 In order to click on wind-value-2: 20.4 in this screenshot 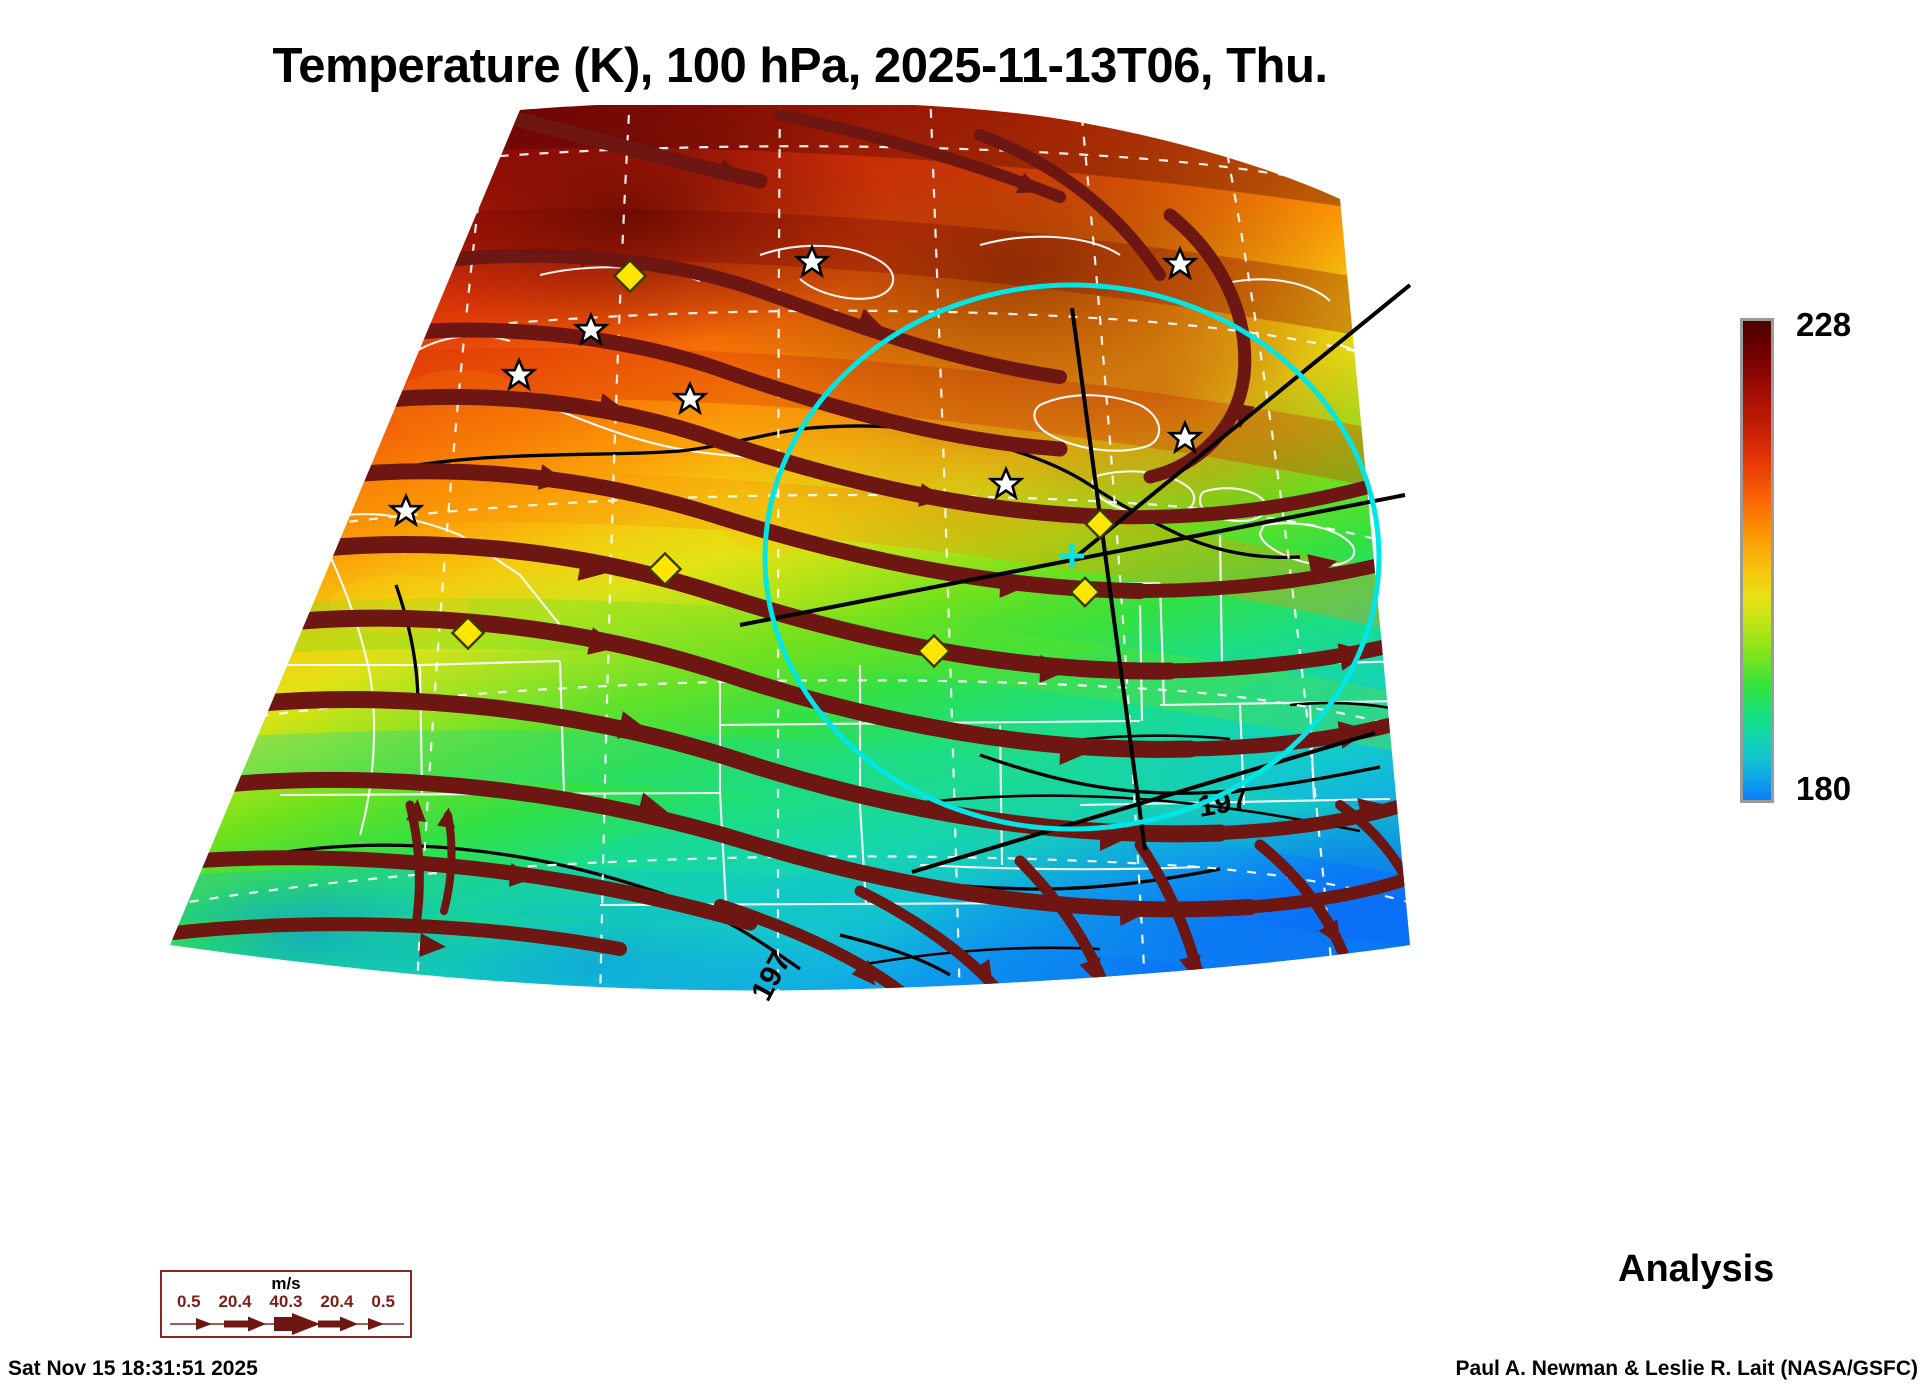, I will do `click(235, 1301)`.